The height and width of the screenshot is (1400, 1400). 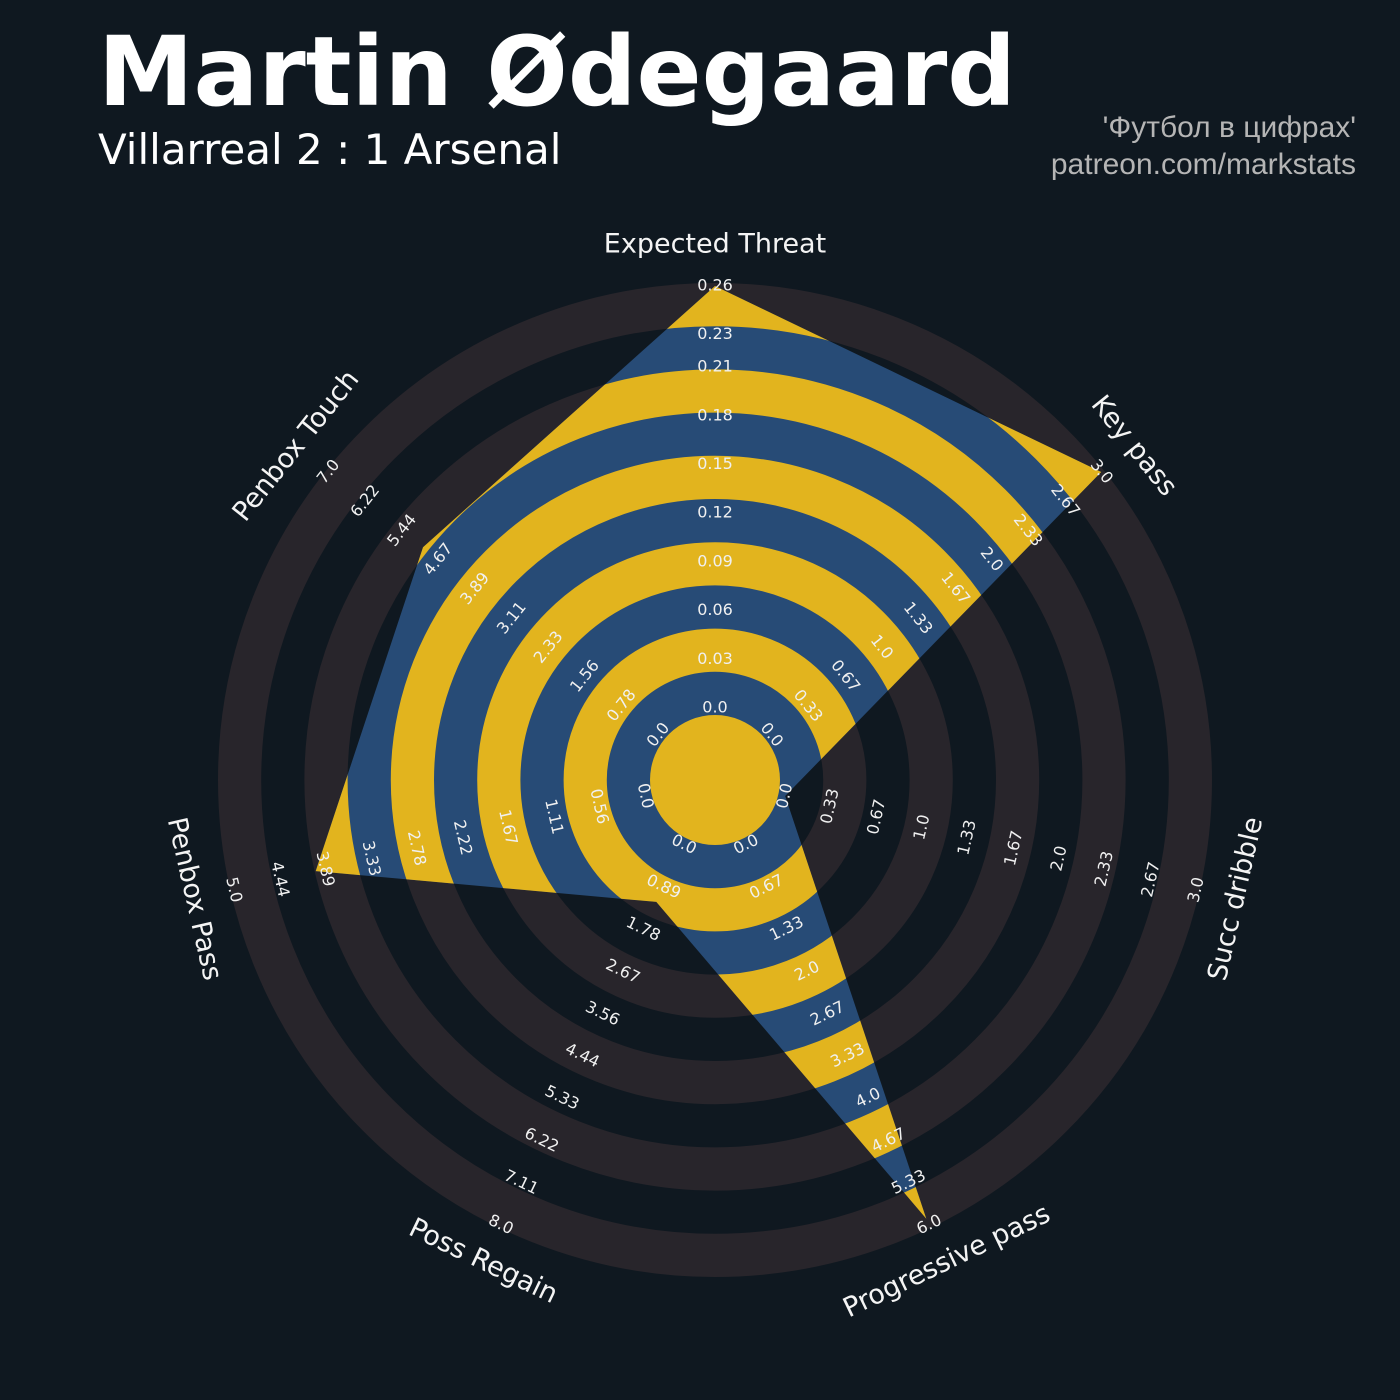 What do you see at coordinates (715, 512) in the screenshot?
I see `tick-label: 0.12` at bounding box center [715, 512].